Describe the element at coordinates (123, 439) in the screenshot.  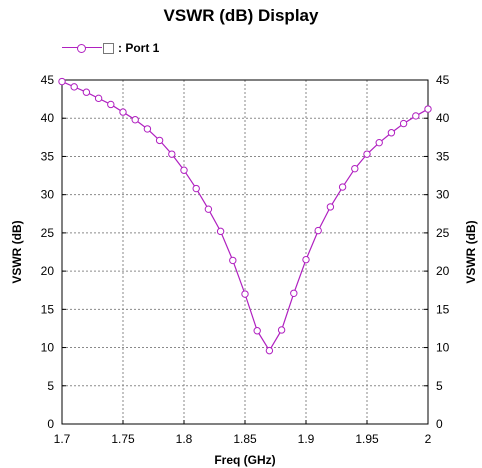
I see `x-tick-label: 1.75` at that location.